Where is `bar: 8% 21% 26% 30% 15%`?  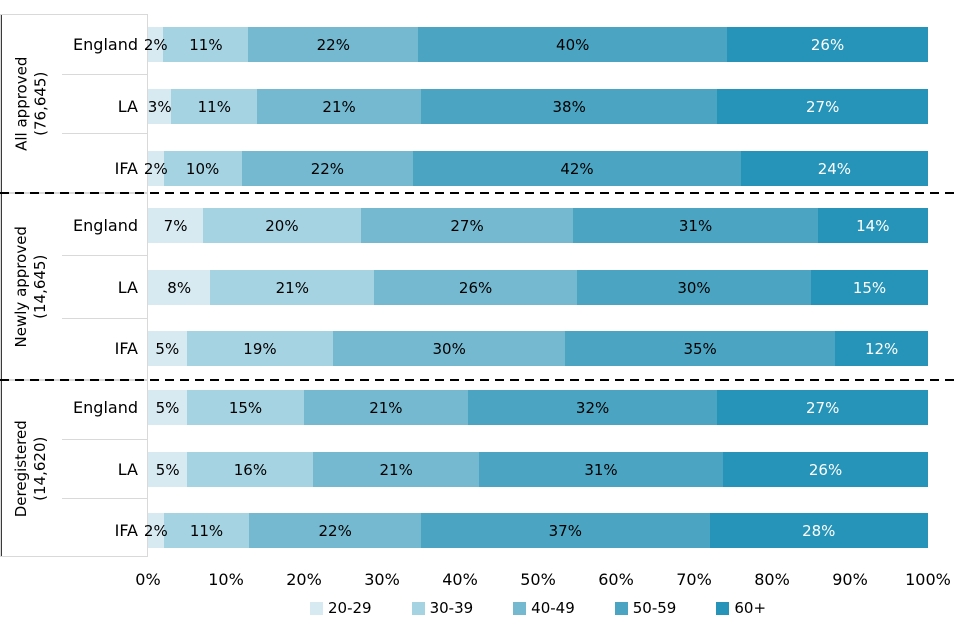 bar: 8% 21% 26% 30% 15% is located at coordinates (538, 287).